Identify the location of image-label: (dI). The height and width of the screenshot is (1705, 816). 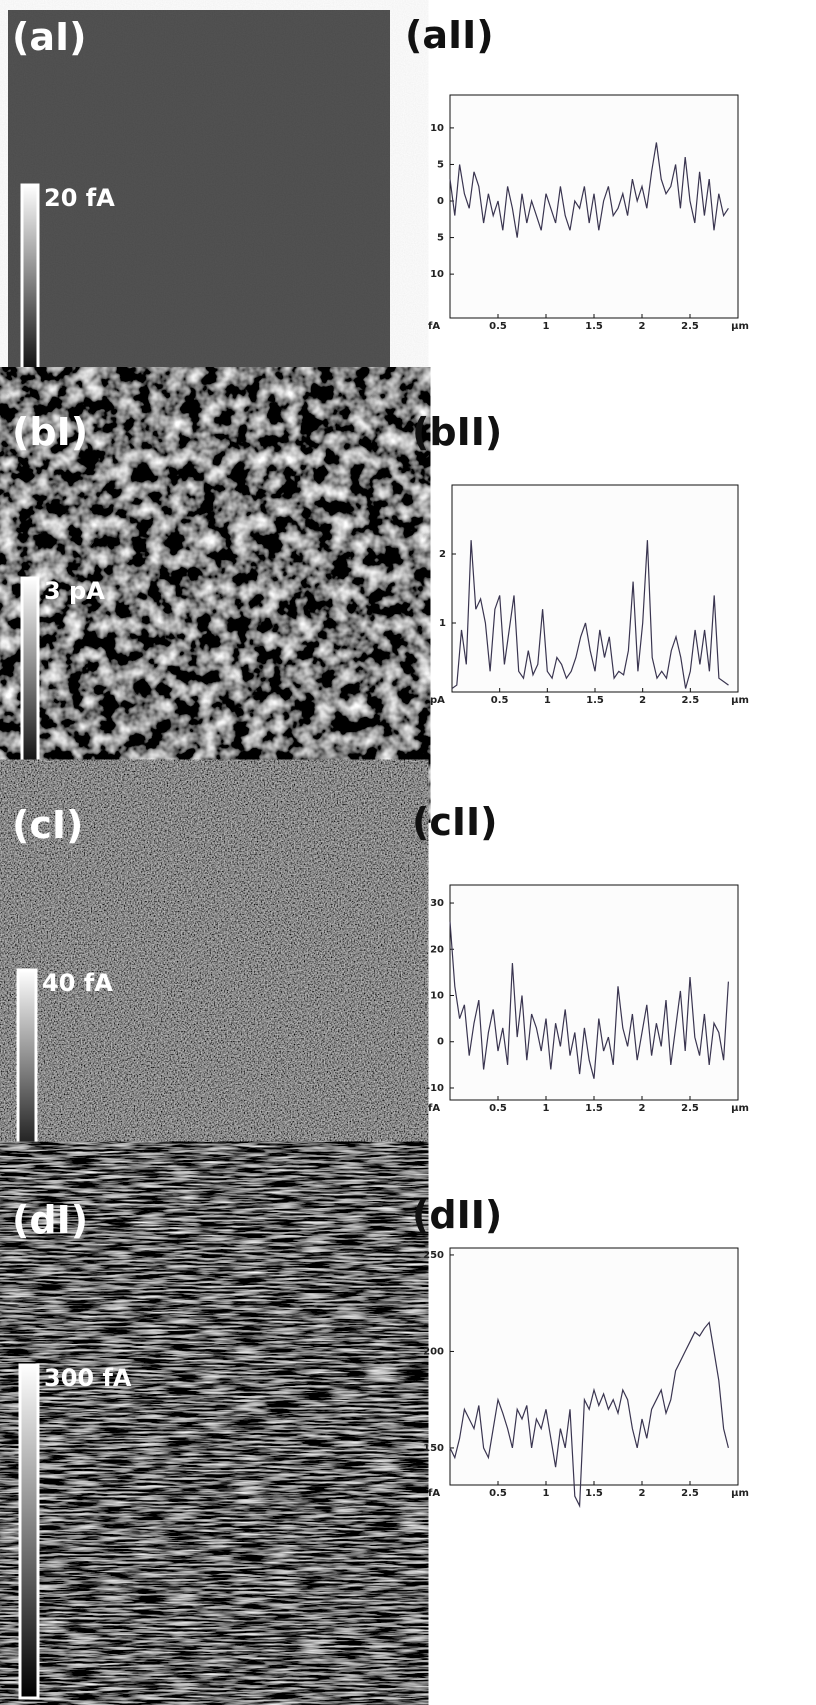
(50, 1220).